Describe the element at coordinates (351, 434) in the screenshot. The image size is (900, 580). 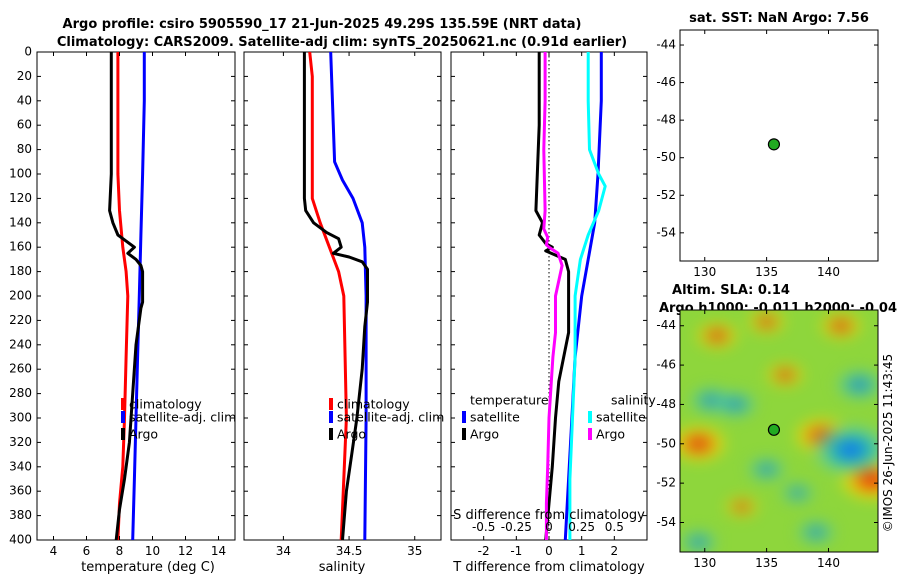
I see `legend-label-argo: Argo` at that location.